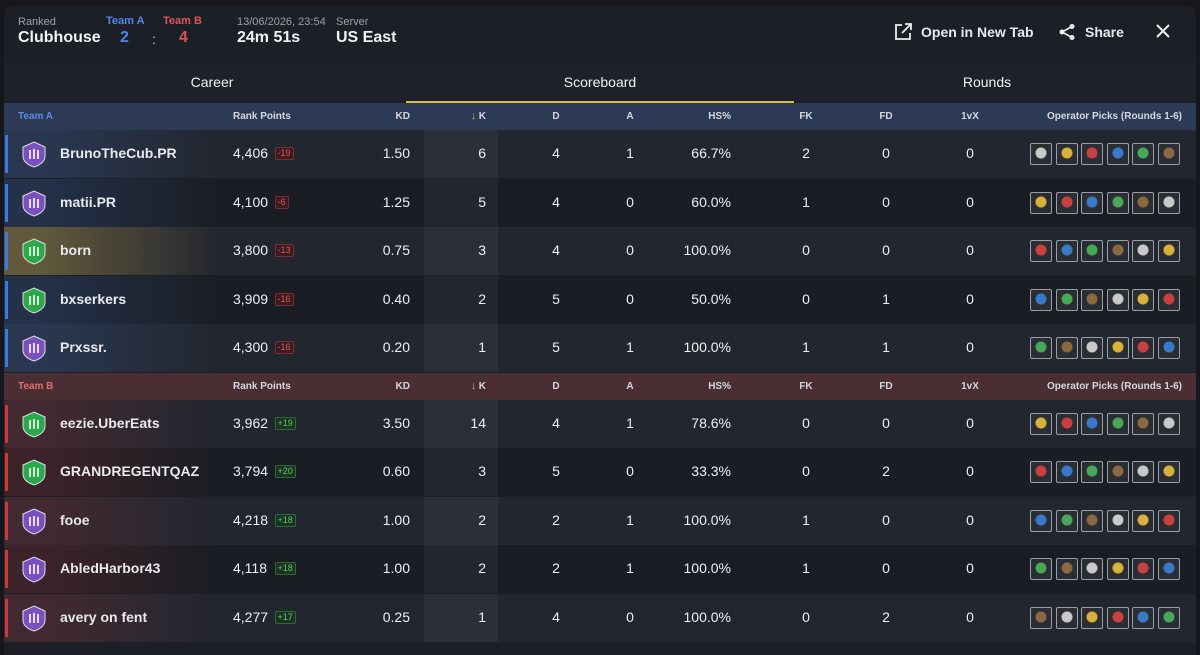 This screenshot has height=655, width=1200. What do you see at coordinates (251, 471) in the screenshot?
I see `rank-points: 3,794` at bounding box center [251, 471].